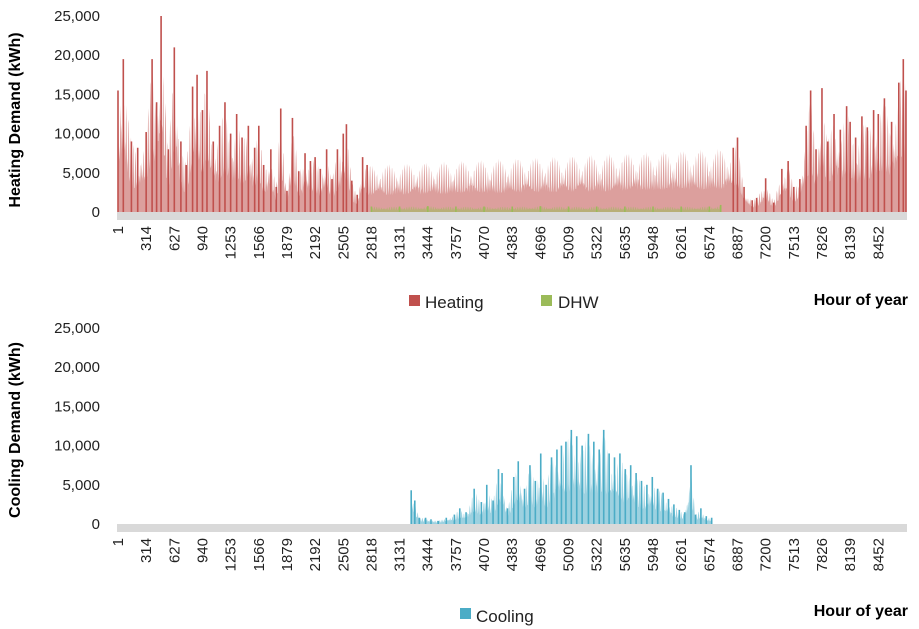  What do you see at coordinates (400, 554) in the screenshot?
I see `cooling-x-tick-label: 3131` at bounding box center [400, 554].